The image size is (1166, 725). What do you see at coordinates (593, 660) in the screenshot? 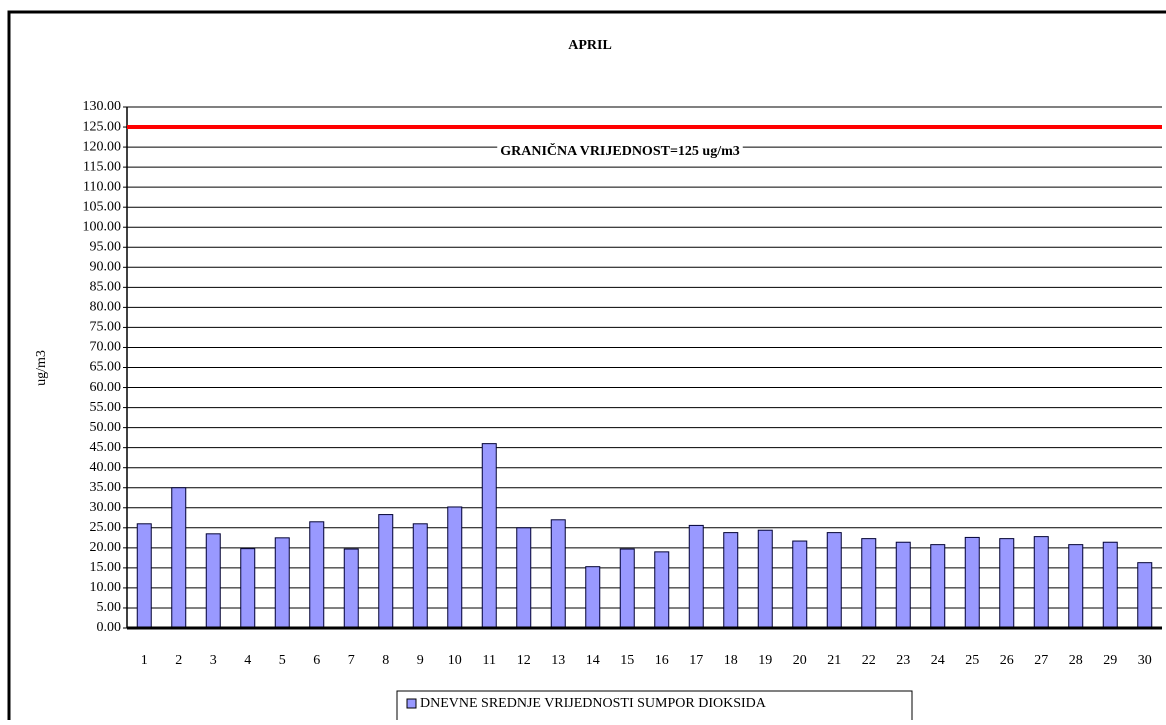
I see `x-tick-label: 14` at bounding box center [593, 660].